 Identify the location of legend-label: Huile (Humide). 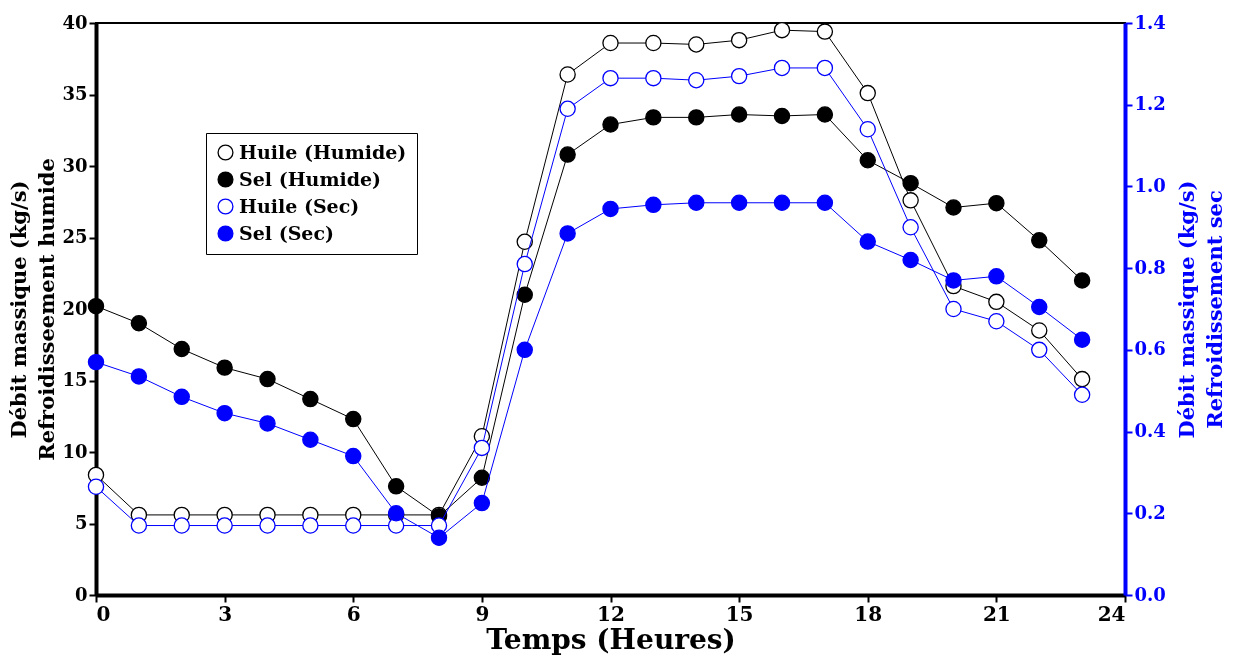
(323, 151).